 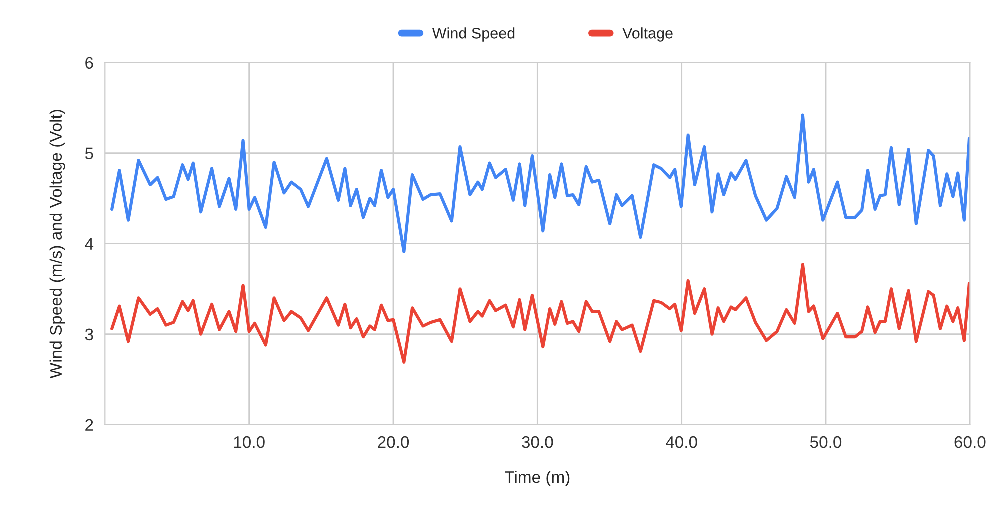 What do you see at coordinates (538, 442) in the screenshot?
I see `x-tick-label: 30.0` at bounding box center [538, 442].